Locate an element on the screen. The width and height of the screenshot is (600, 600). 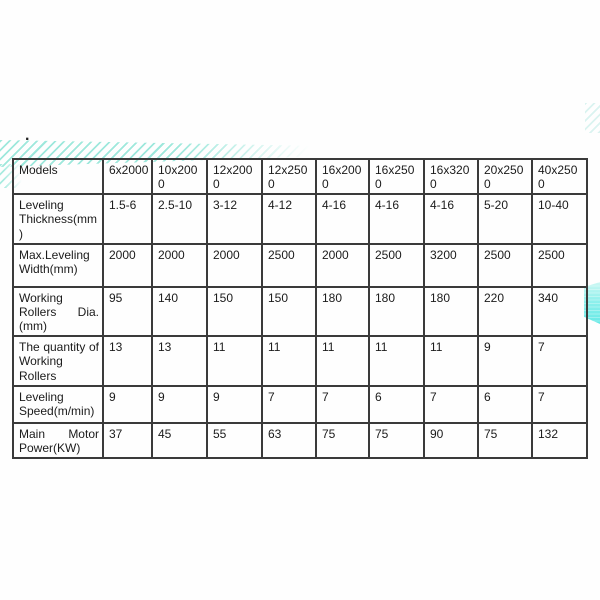
cell: 132 is located at coordinates (559, 440).